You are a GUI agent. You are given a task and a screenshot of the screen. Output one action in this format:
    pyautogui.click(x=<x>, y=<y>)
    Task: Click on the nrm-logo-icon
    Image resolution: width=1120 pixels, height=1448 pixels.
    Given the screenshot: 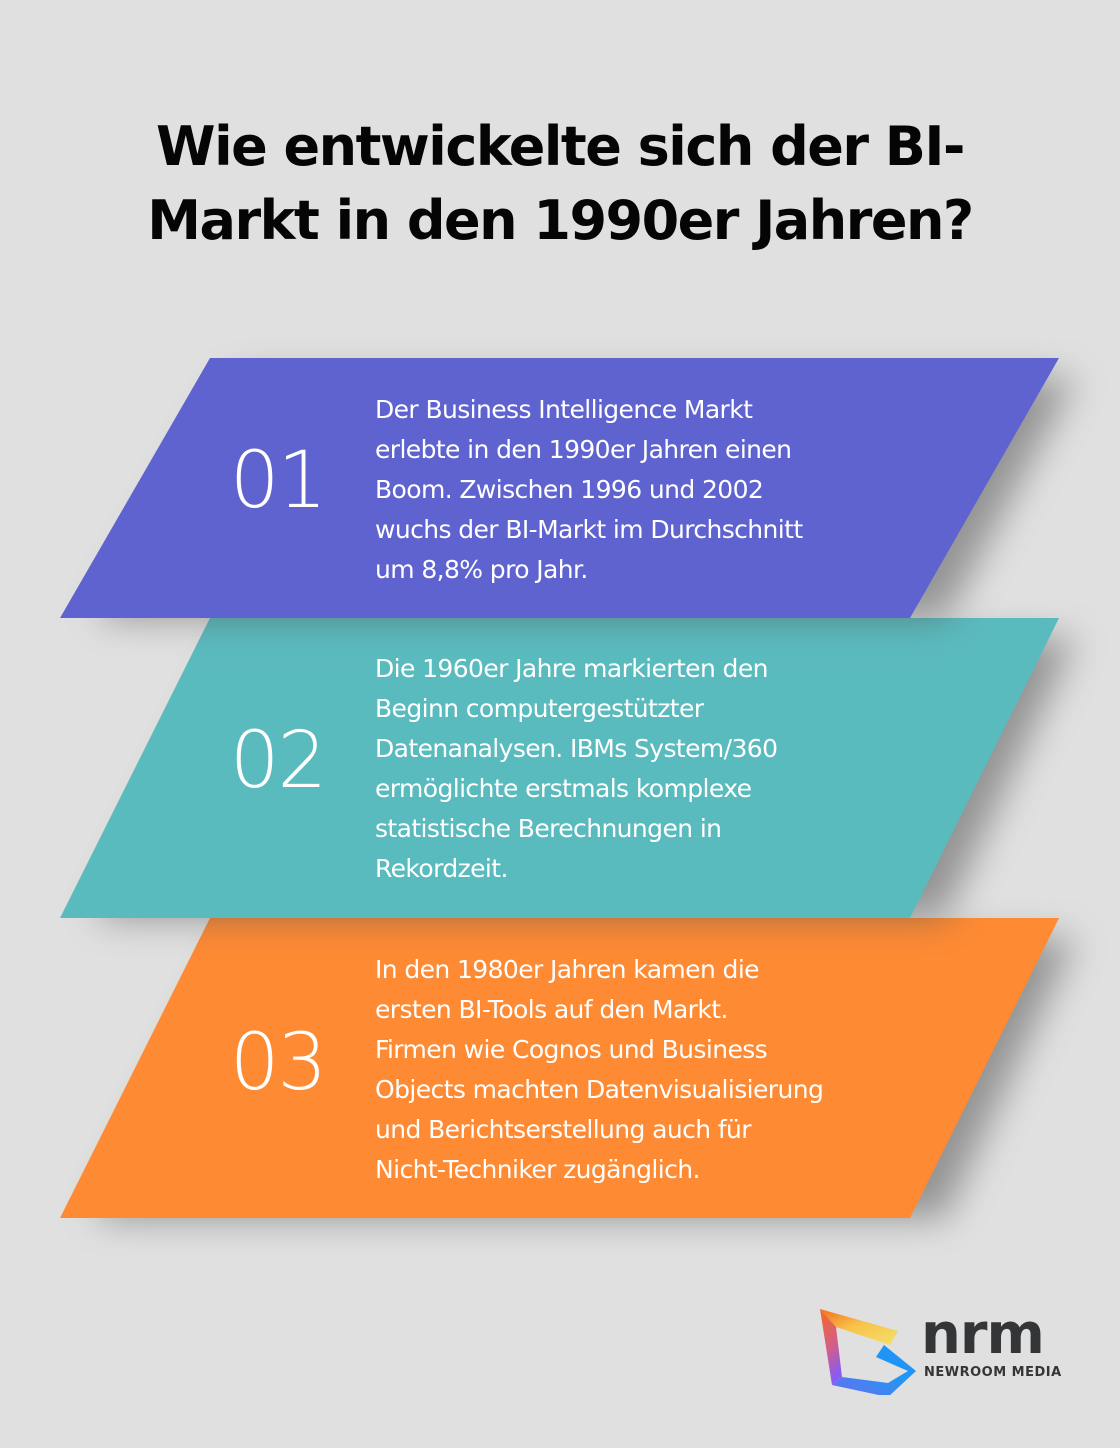 What is the action you would take?
    pyautogui.click(x=868, y=1352)
    